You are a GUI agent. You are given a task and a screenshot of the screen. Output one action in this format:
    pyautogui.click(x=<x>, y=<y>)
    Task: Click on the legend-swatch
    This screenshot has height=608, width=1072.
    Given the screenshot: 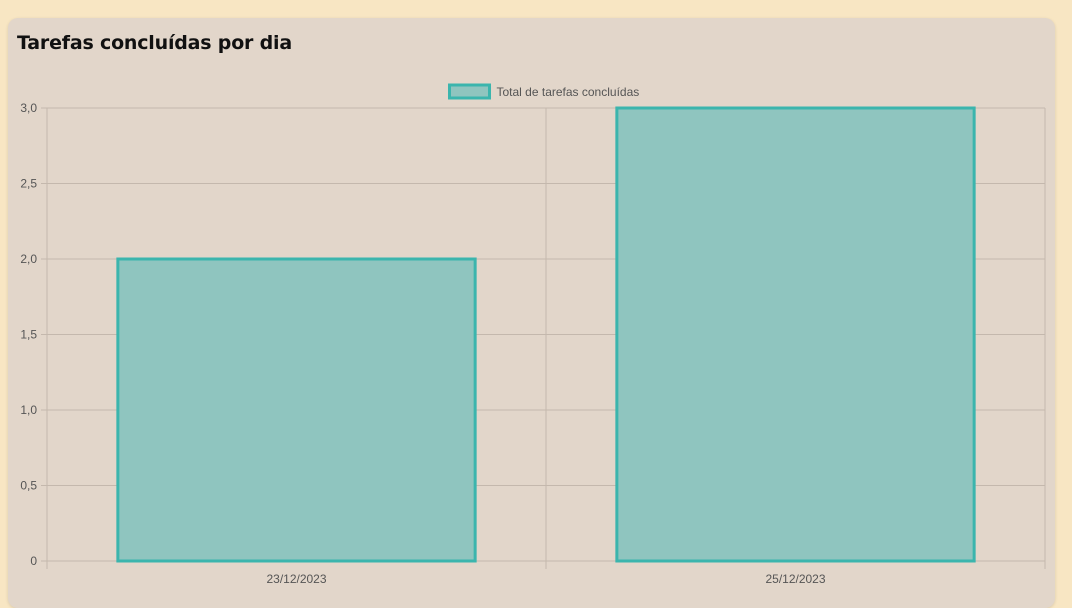 What is the action you would take?
    pyautogui.click(x=469, y=91)
    